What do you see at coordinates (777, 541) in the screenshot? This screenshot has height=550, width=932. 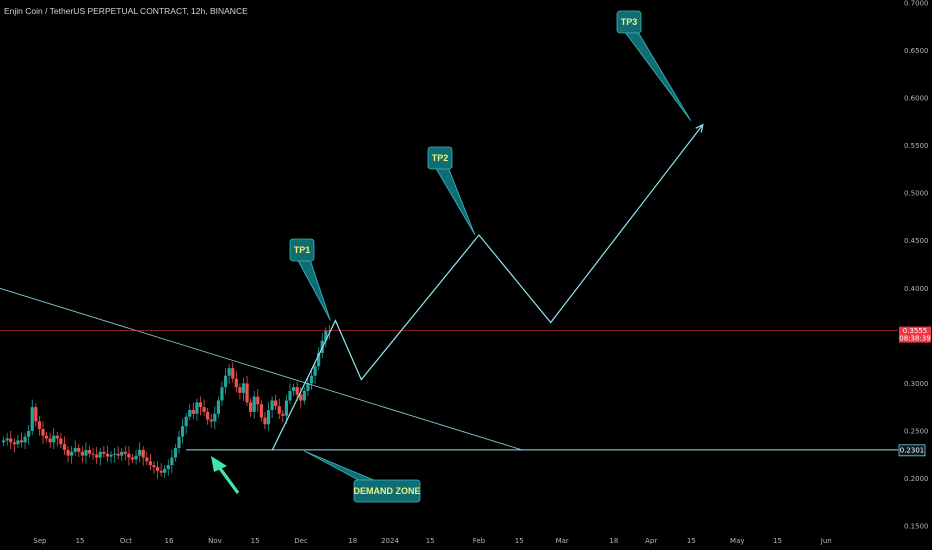 I see `x-tick-label: 15` at bounding box center [777, 541].